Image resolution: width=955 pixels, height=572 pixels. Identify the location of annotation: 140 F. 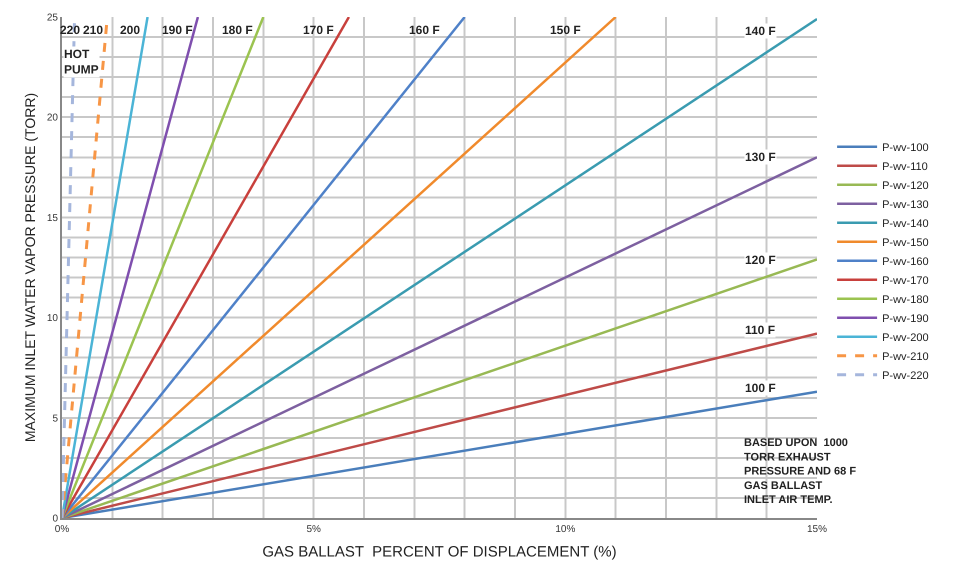
(760, 31).